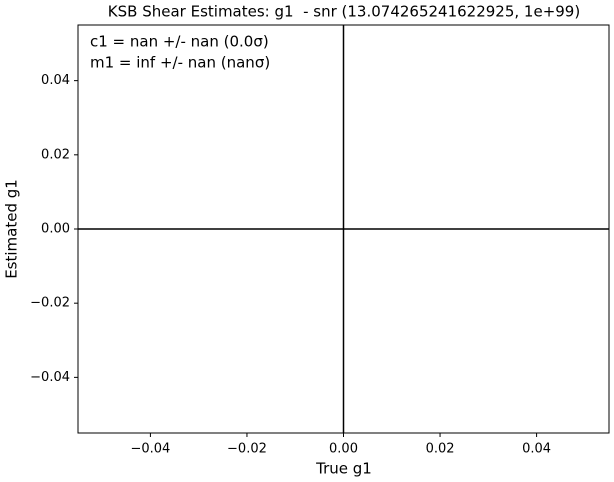  What do you see at coordinates (55, 80) in the screenshot?
I see `y-tick-label: 0.04` at bounding box center [55, 80].